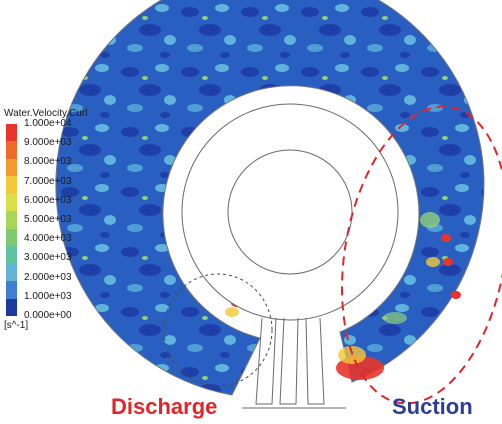 Image resolution: width=502 pixels, height=424 pixels. Describe the element at coordinates (48, 296) in the screenshot. I see `legend-tick-label: 1.000e+03` at that location.